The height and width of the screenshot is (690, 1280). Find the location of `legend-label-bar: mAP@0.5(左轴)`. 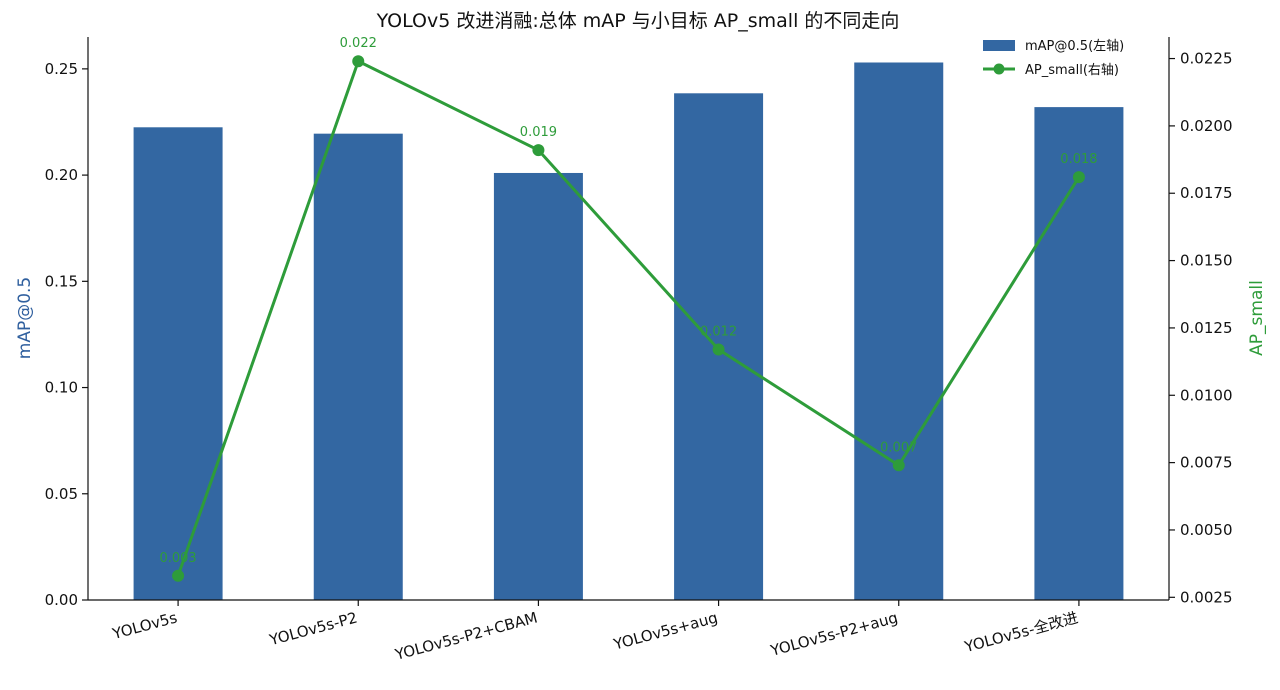

legend-label-bar: mAP@0.5(左轴) is located at coordinates (1074, 46).